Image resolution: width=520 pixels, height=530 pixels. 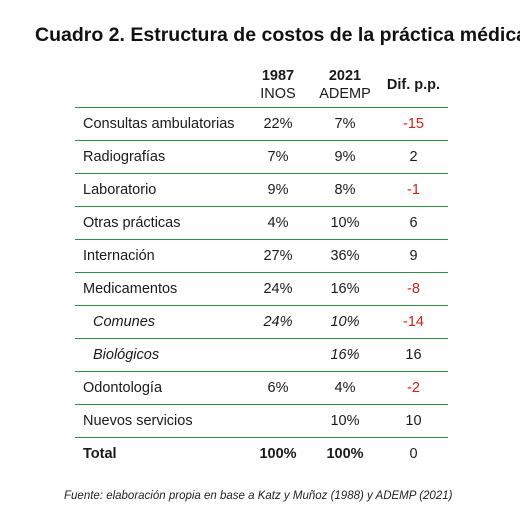 What do you see at coordinates (345, 93) in the screenshot?
I see `header-2021-source: ADEMP` at bounding box center [345, 93].